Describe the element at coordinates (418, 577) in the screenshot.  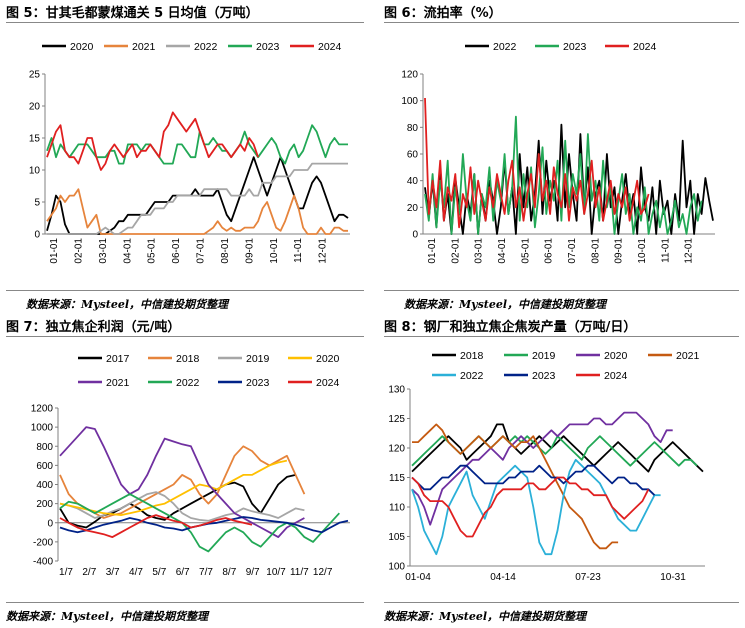
I see `x-tick-label: 01-04` at that location.